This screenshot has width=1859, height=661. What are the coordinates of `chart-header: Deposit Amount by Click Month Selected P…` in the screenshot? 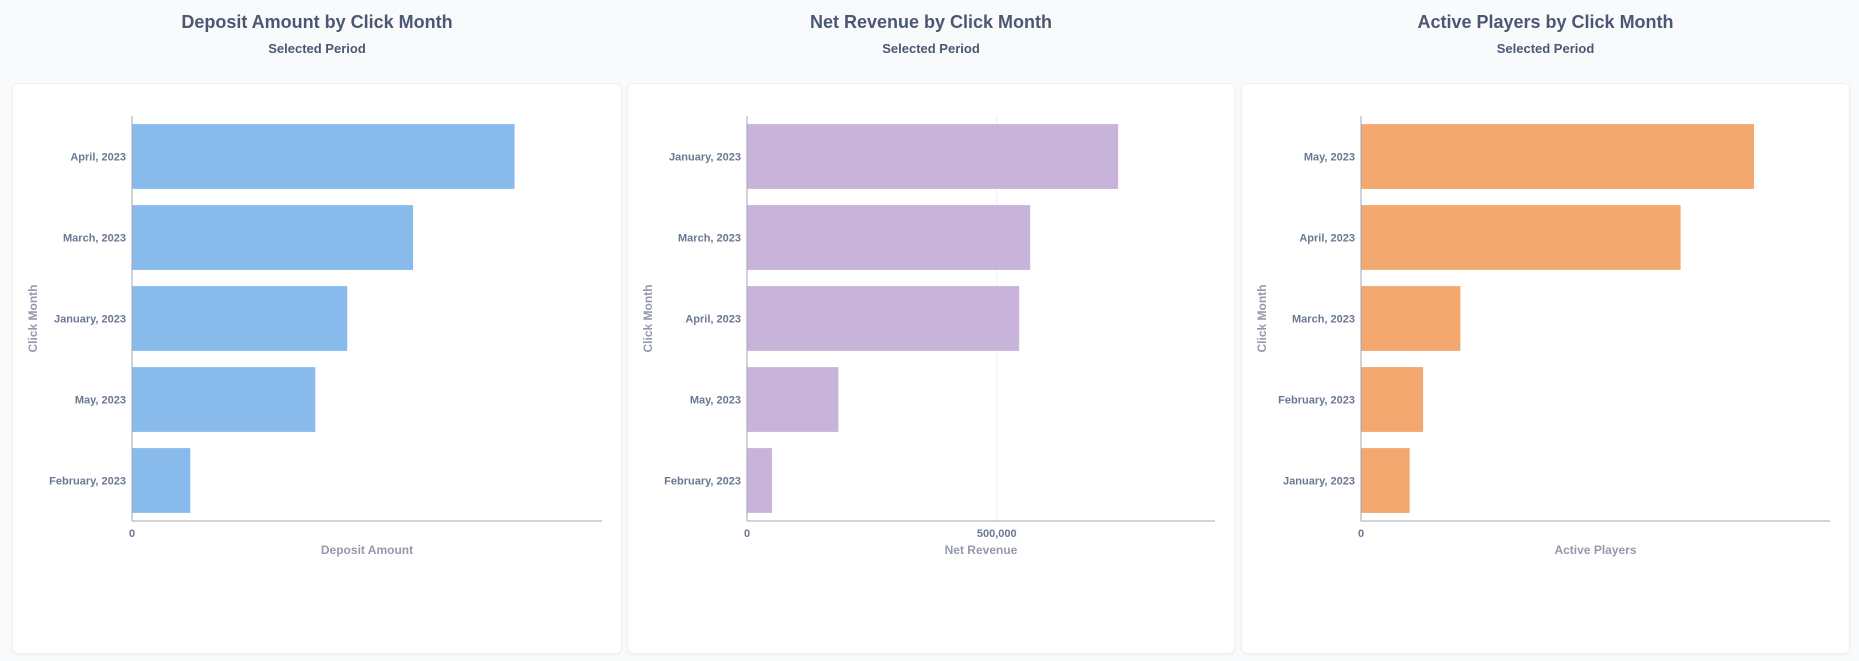 It's located at (317, 28).